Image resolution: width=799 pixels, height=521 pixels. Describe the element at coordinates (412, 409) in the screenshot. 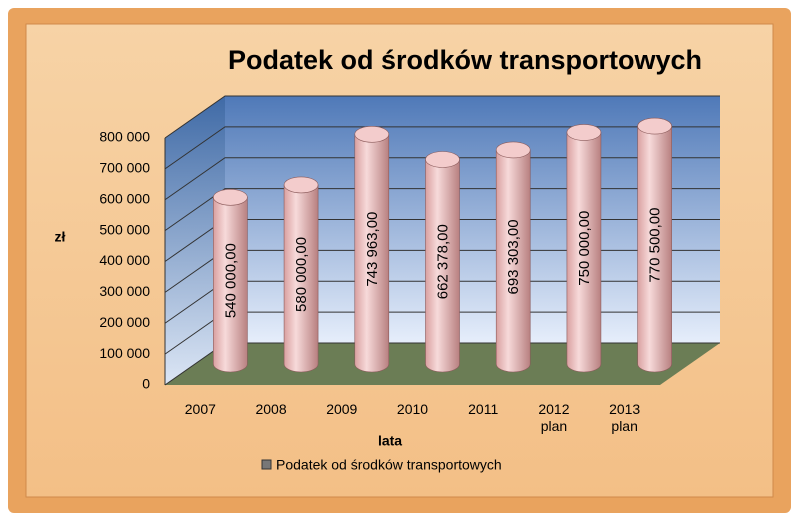

I see `x-tick-label: 2010` at that location.